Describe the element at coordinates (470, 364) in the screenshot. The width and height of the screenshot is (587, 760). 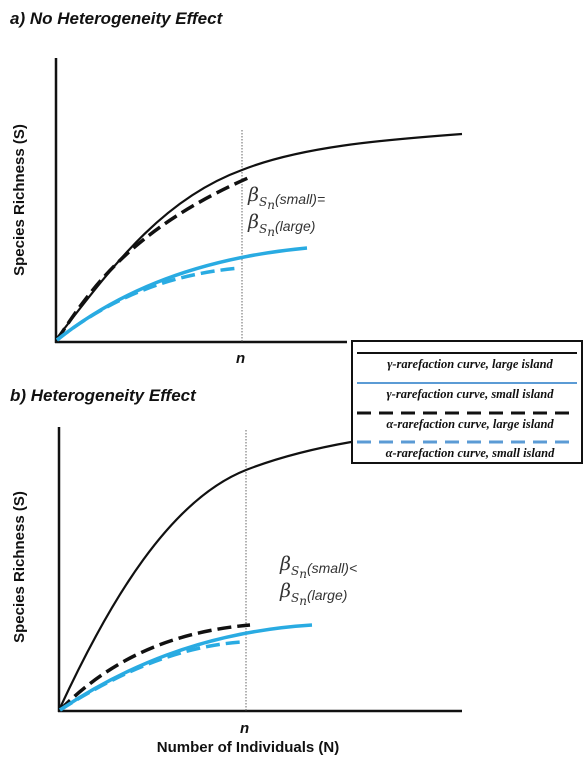
I see `legend-label: γ-rarefaction curve, large island` at that location.